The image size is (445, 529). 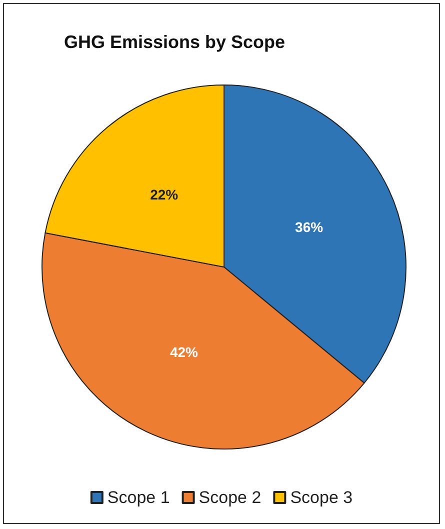 What do you see at coordinates (164, 194) in the screenshot?
I see `data-label: 22%` at bounding box center [164, 194].